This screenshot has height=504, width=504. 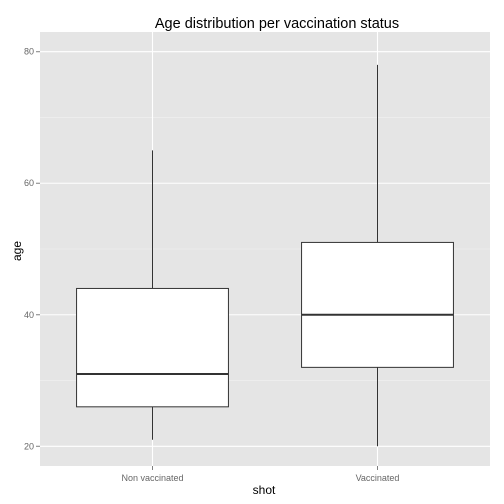 I want to click on x-axis-ticks: Non vaccinated Vaccinated, so click(x=260, y=474).